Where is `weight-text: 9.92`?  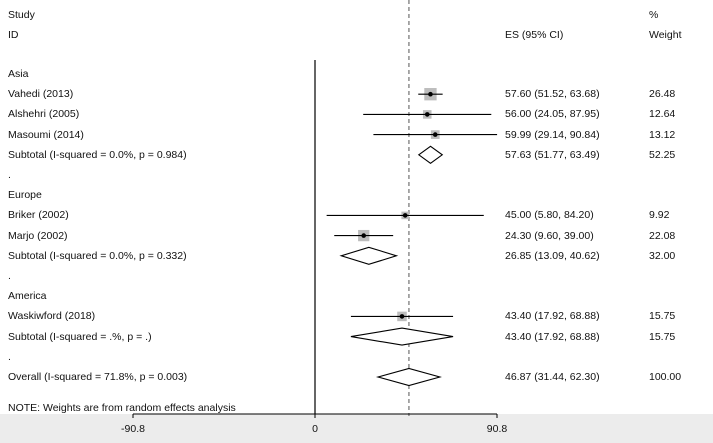 weight-text: 9.92 is located at coordinates (659, 215).